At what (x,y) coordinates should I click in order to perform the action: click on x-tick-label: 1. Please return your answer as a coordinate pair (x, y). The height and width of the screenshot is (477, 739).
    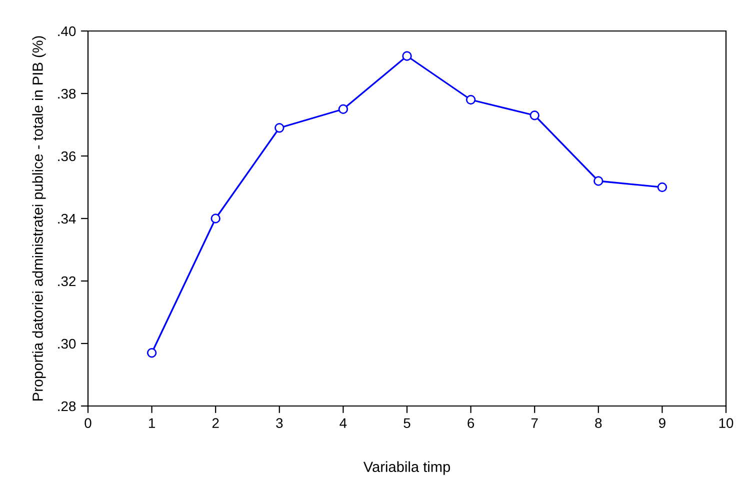
    Looking at the image, I should click on (151, 423).